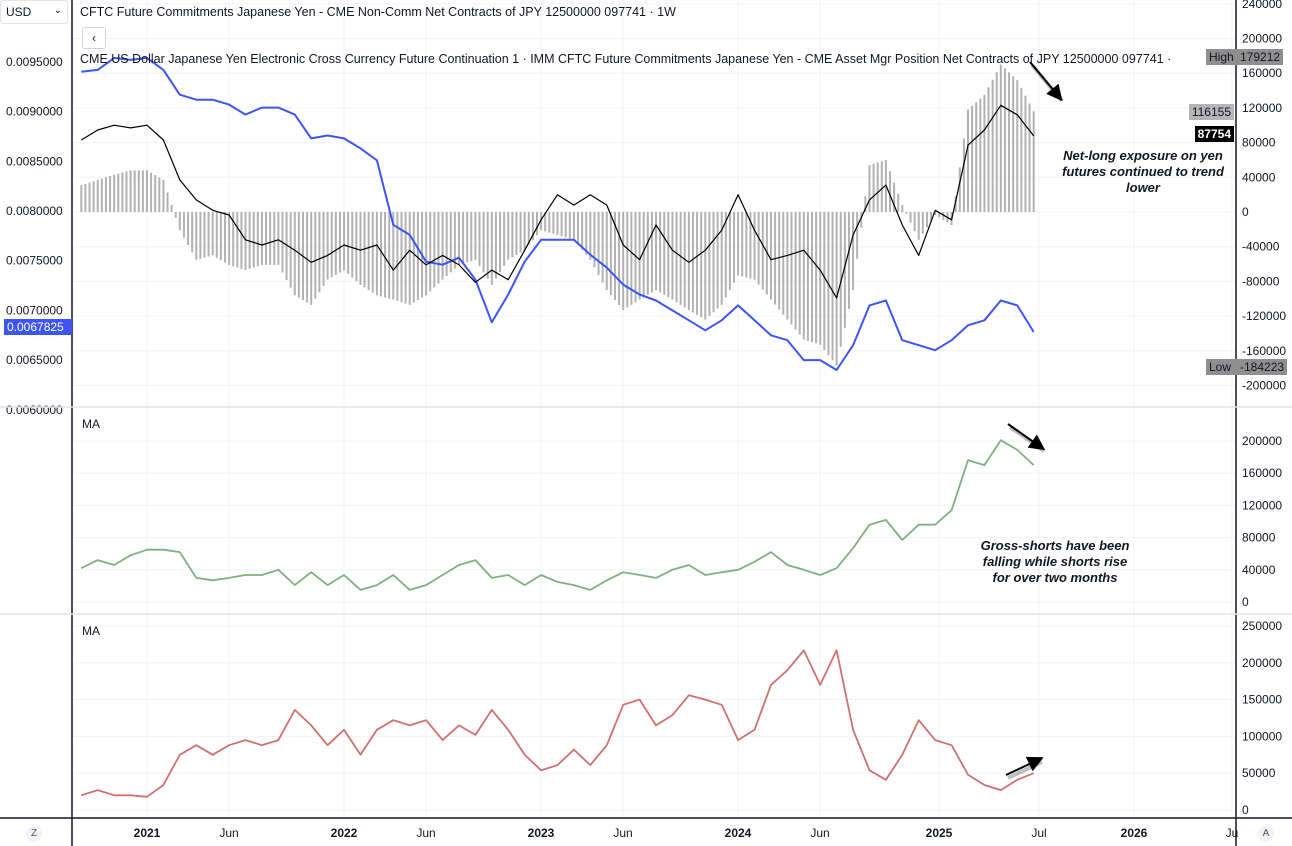  What do you see at coordinates (1262, 367) in the screenshot?
I see `low-value-badge: -184223` at bounding box center [1262, 367].